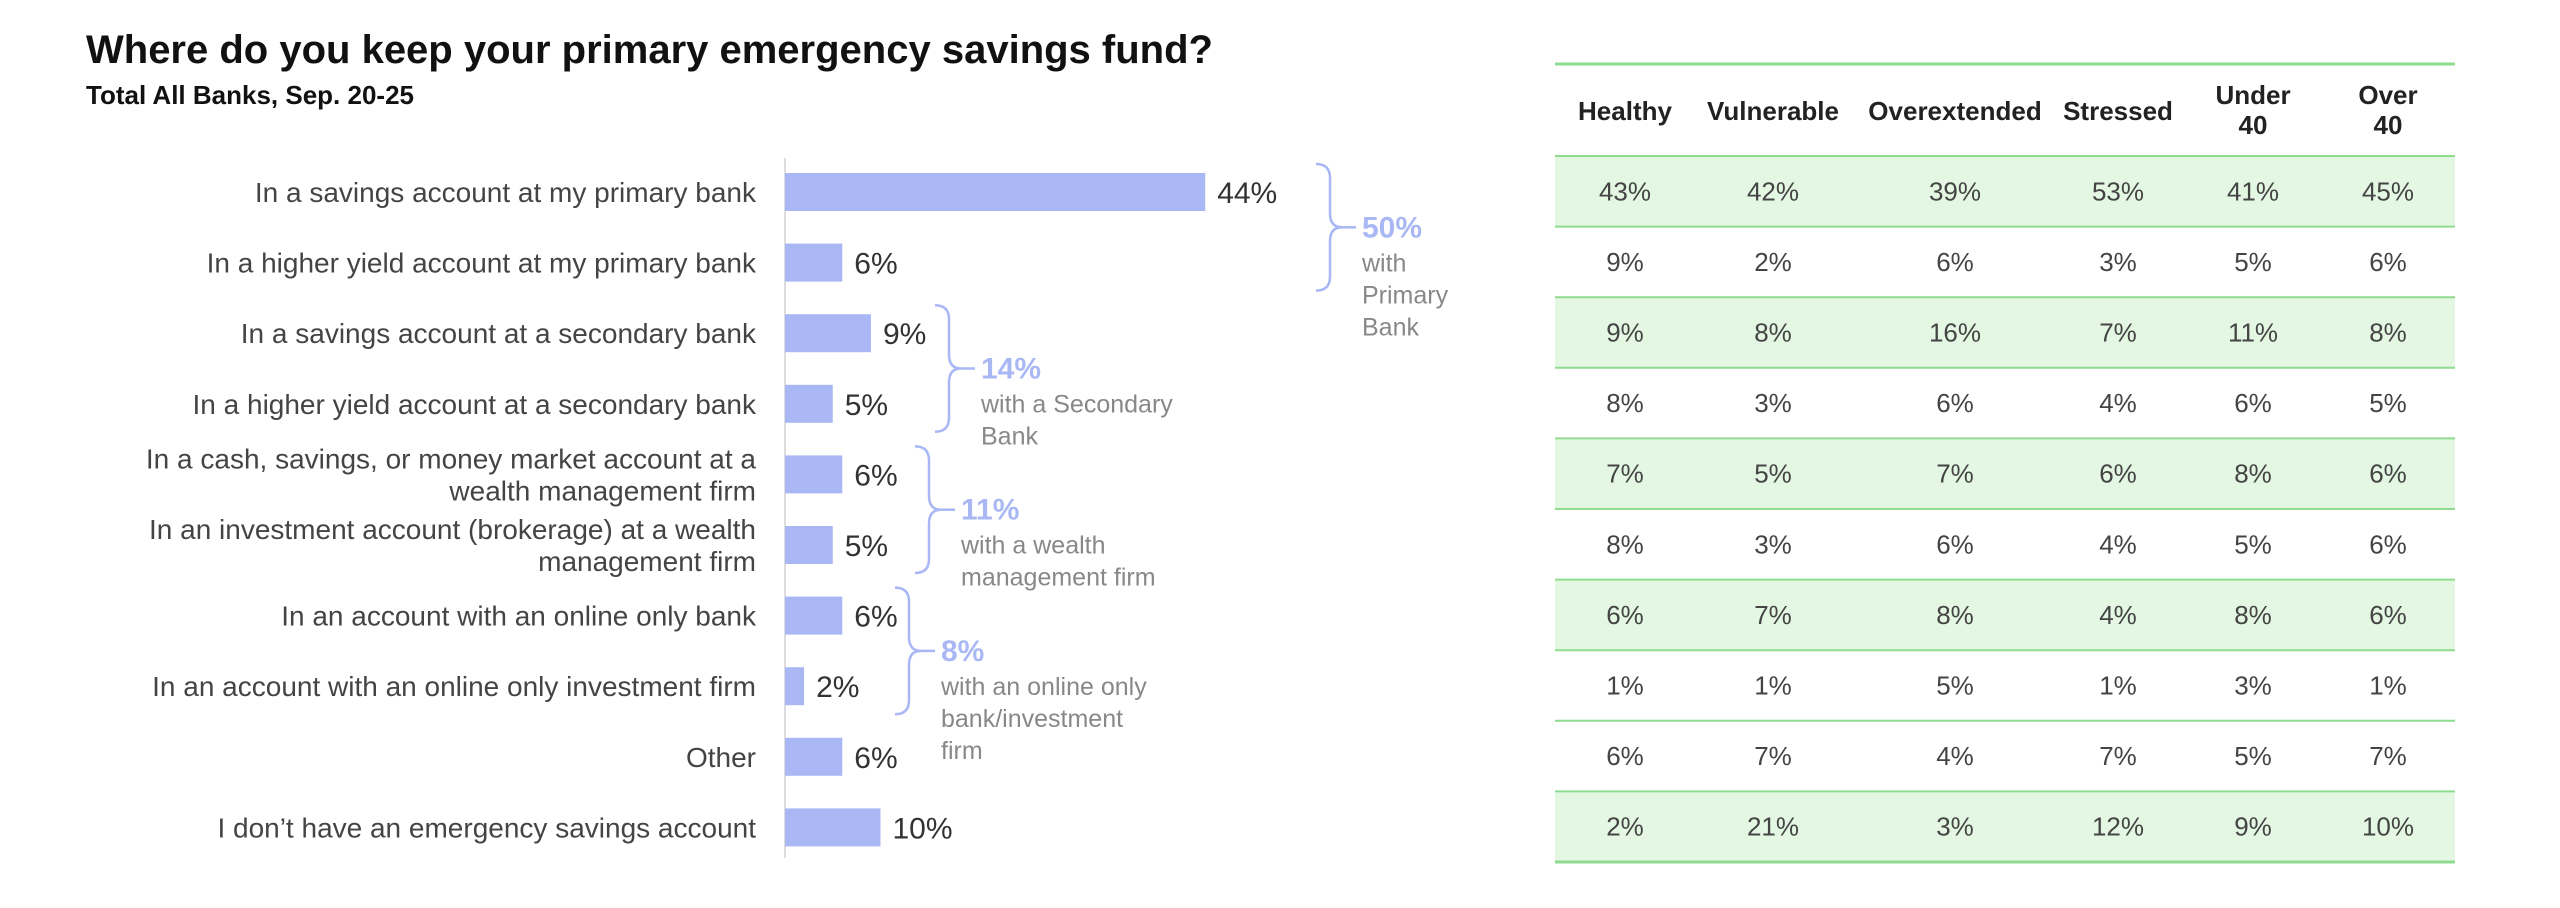  Describe the element at coordinates (1247, 193) in the screenshot. I see `bar-value-label: 44%` at that location.